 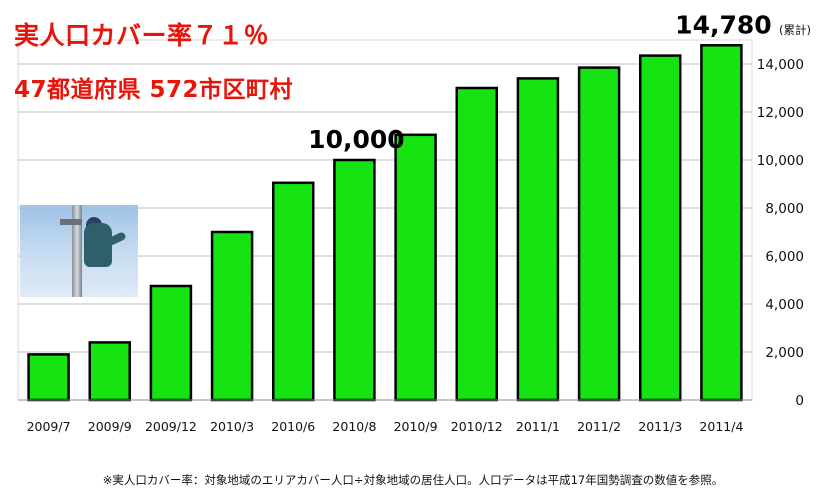 I want to click on y-tick-label: 0, so click(x=799, y=401).